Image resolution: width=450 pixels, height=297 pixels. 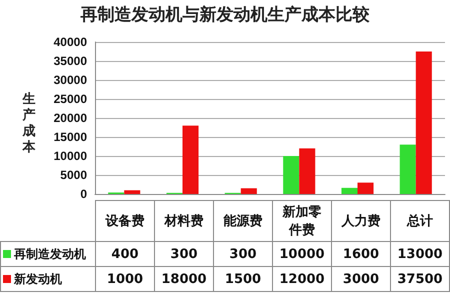 I want to click on y-tick-label: 10000, so click(x=71, y=156).